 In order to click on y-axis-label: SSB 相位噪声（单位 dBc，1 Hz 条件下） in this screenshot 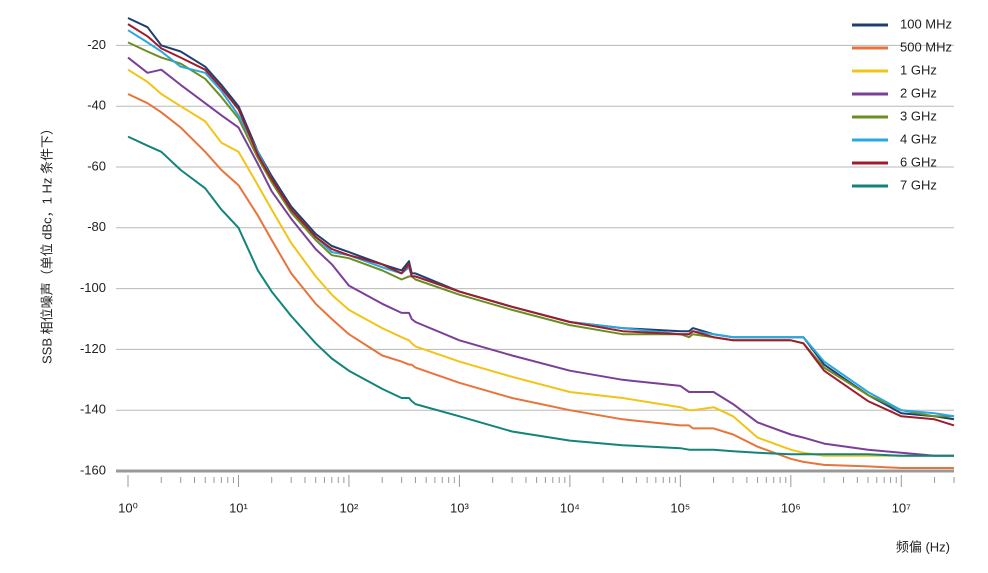, I will do `click(46, 243)`.